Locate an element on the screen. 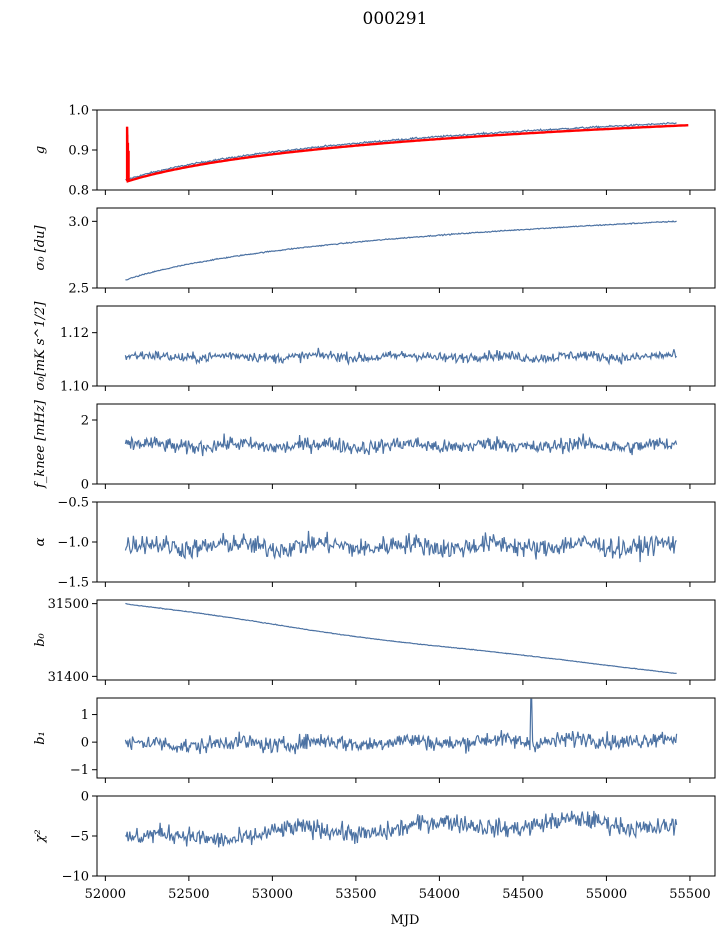 The image size is (725, 936). series-line-sigma0 is located at coordinates (401, 250).